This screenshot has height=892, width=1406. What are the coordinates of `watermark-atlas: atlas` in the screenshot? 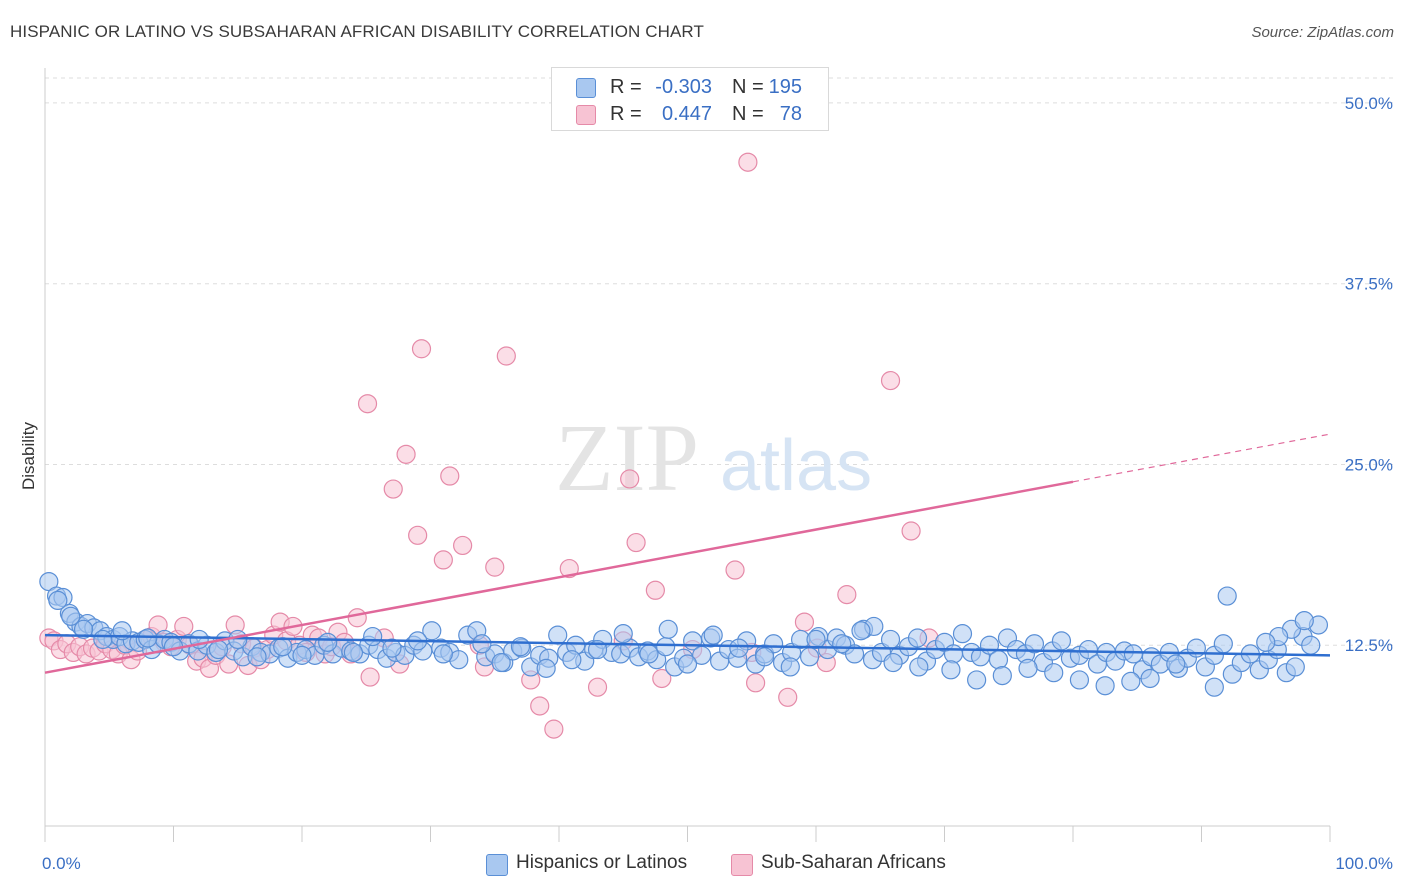 It's located at (796, 466).